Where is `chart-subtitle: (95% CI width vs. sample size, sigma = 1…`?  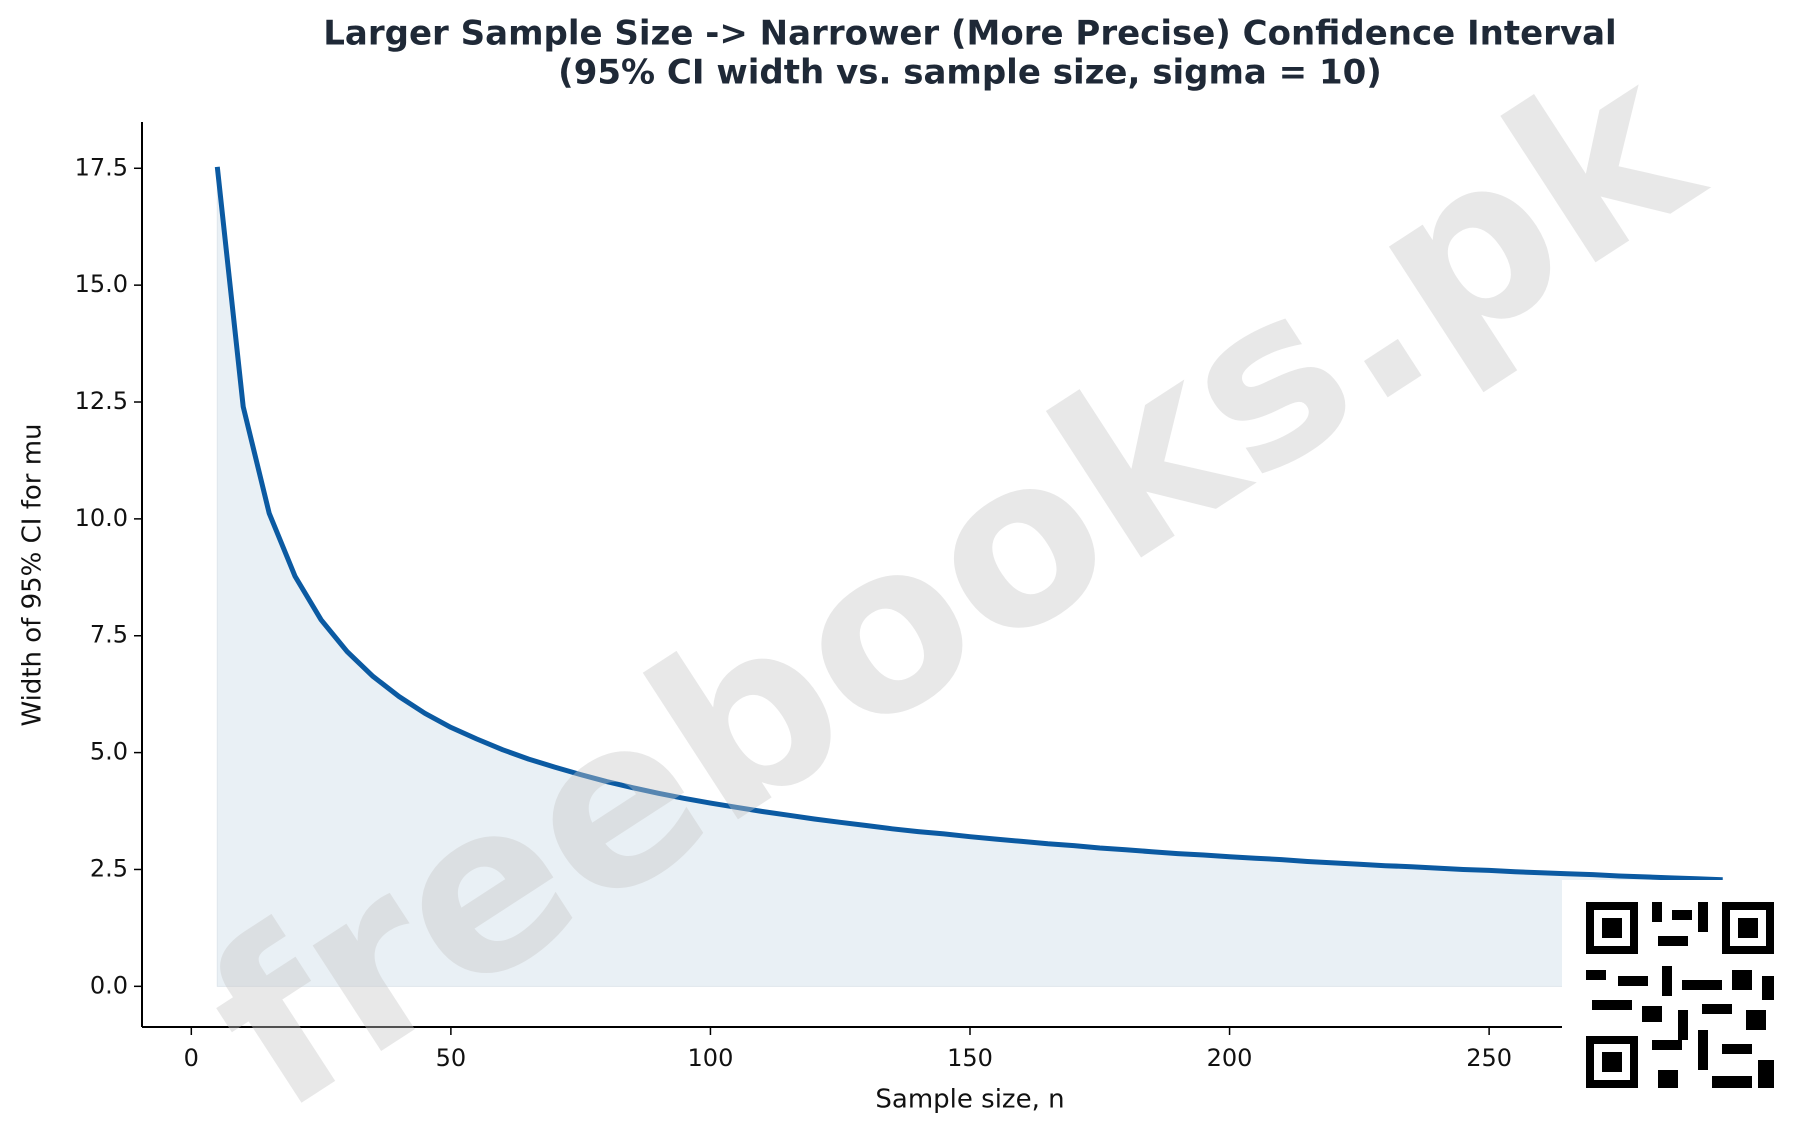
chart-subtitle: (95% CI width vs. sample size, sigma = 1… is located at coordinates (970, 73).